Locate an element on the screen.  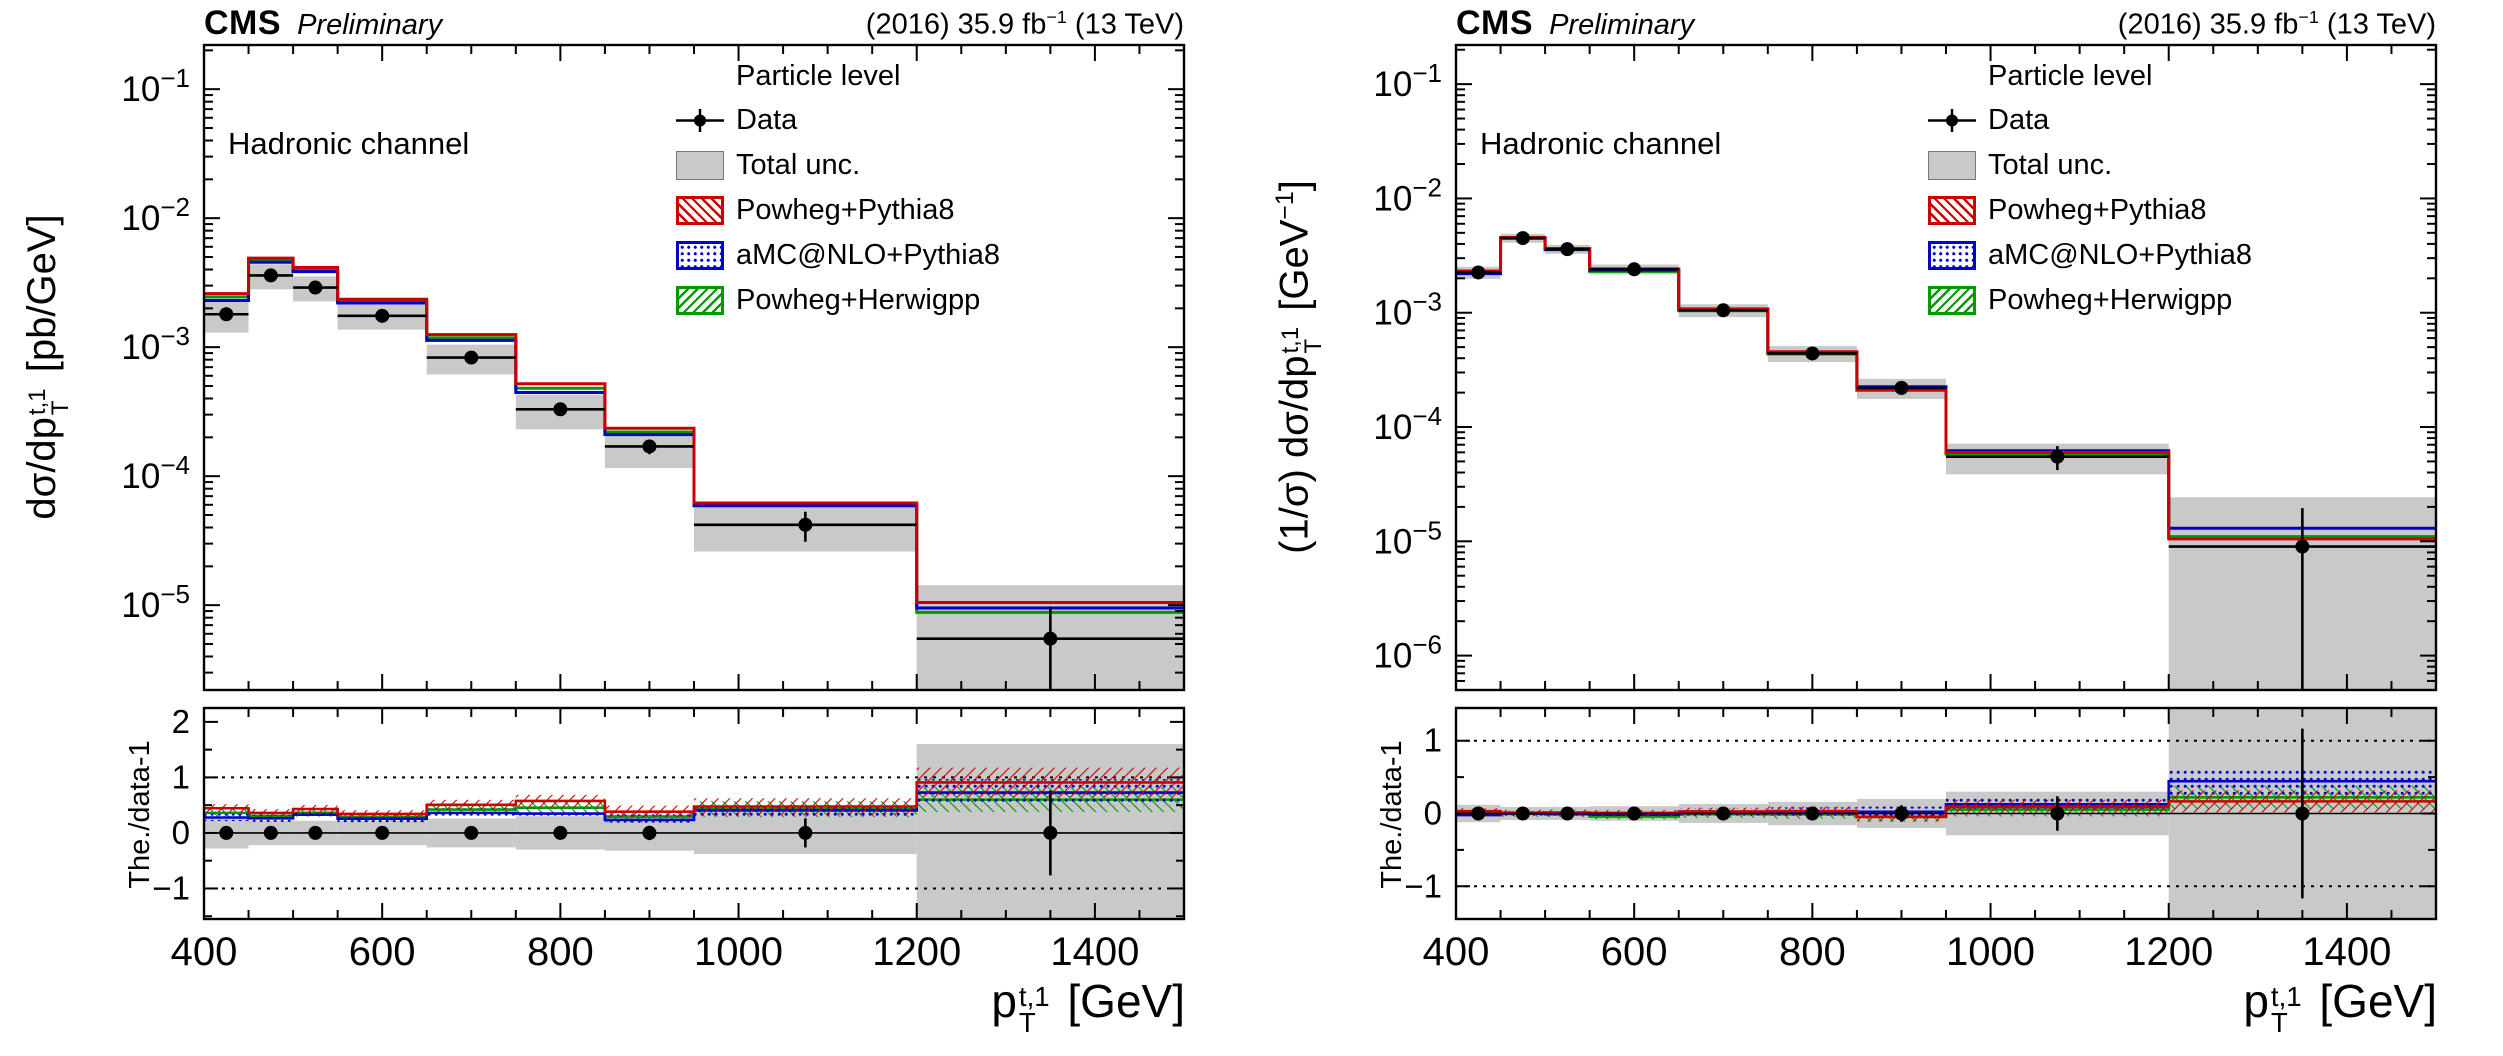
y-axis-title: dσ/dp t,1 T [pb/GeV] is located at coordinates (47, 367).